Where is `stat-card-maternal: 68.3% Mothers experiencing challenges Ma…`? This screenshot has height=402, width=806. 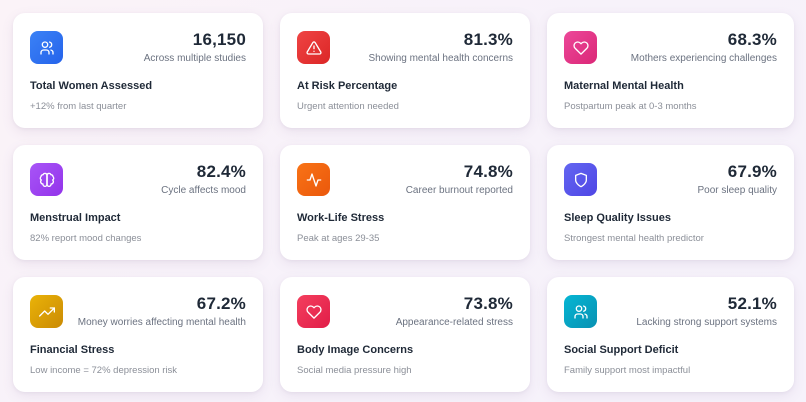
stat-card-maternal: 68.3% Mothers experiencing challenges Ma… is located at coordinates (670, 70).